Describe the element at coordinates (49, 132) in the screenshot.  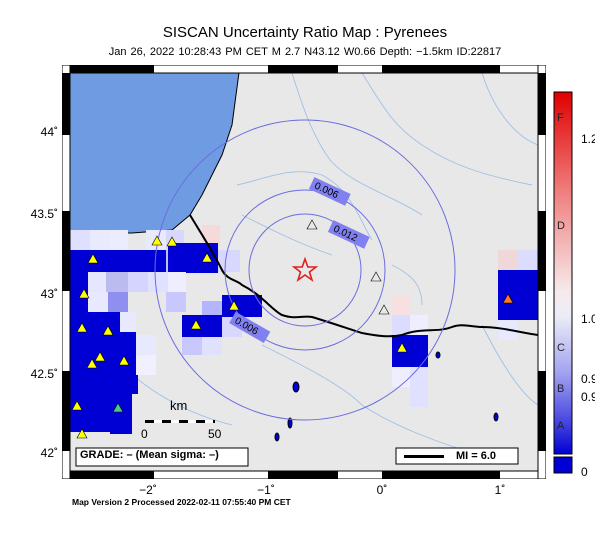
I see `y-tick-44: 44˚` at that location.